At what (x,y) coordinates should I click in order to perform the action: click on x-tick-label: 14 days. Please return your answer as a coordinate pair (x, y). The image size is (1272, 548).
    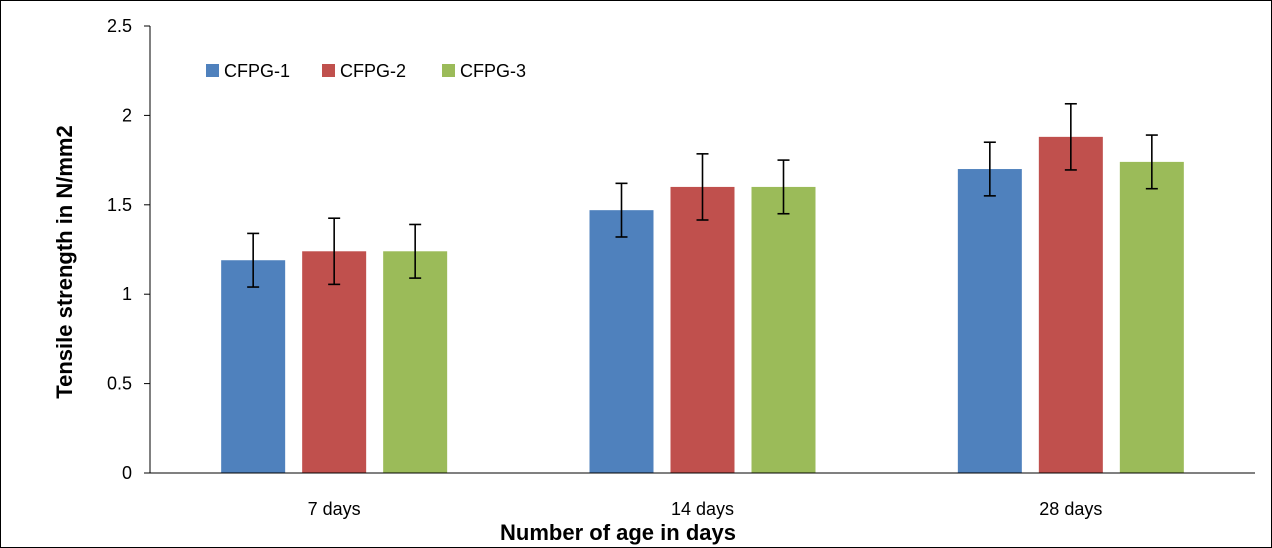
    Looking at the image, I should click on (702, 509).